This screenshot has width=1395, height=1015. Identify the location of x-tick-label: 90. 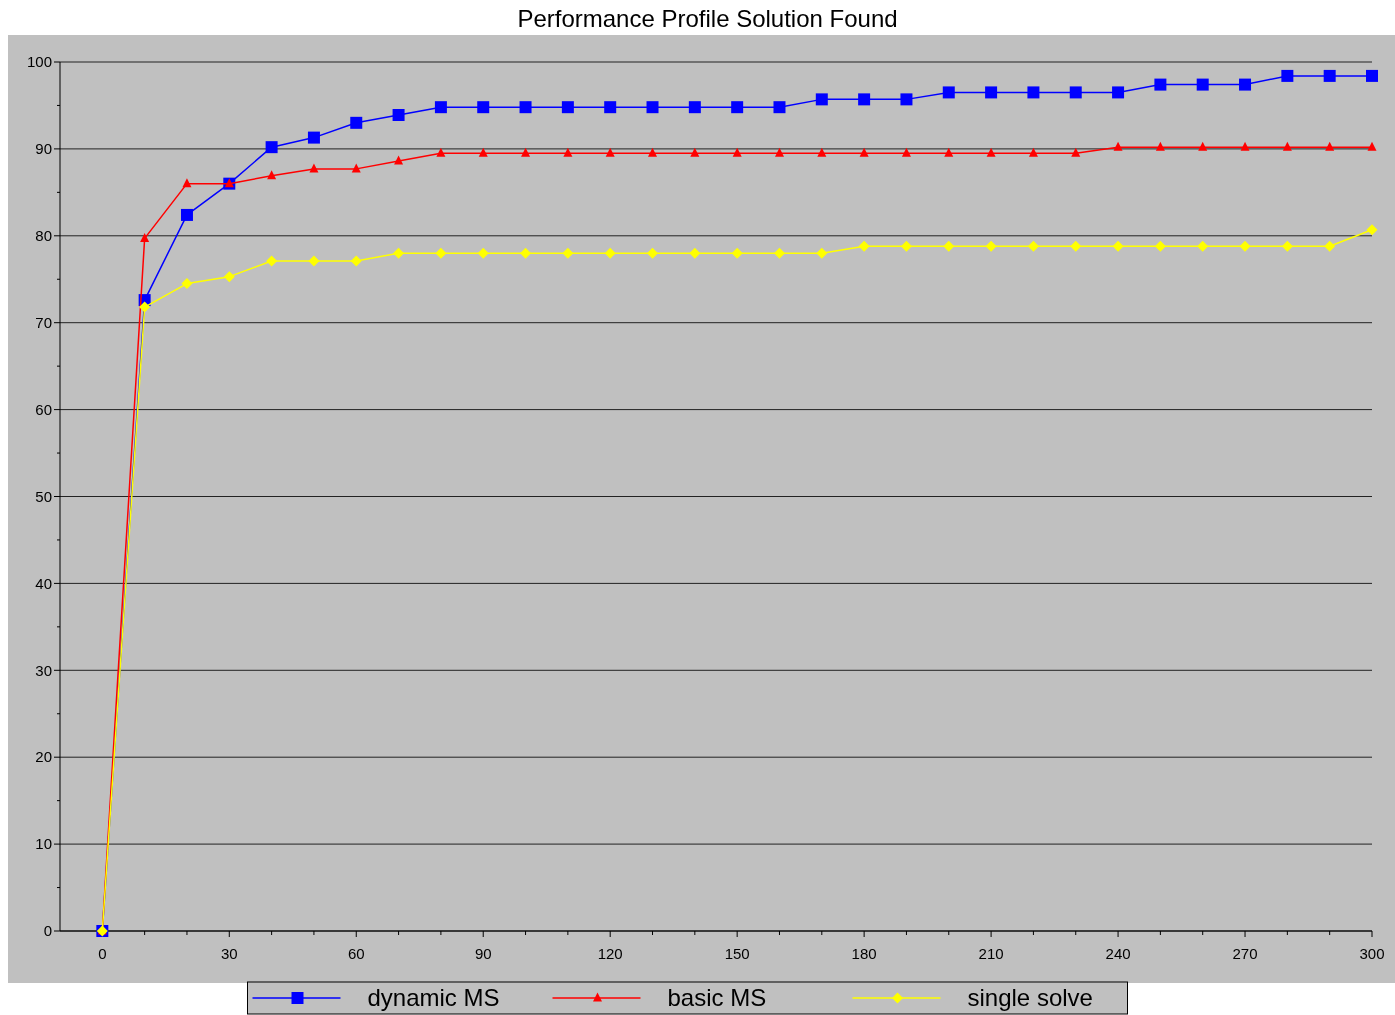
(483, 953).